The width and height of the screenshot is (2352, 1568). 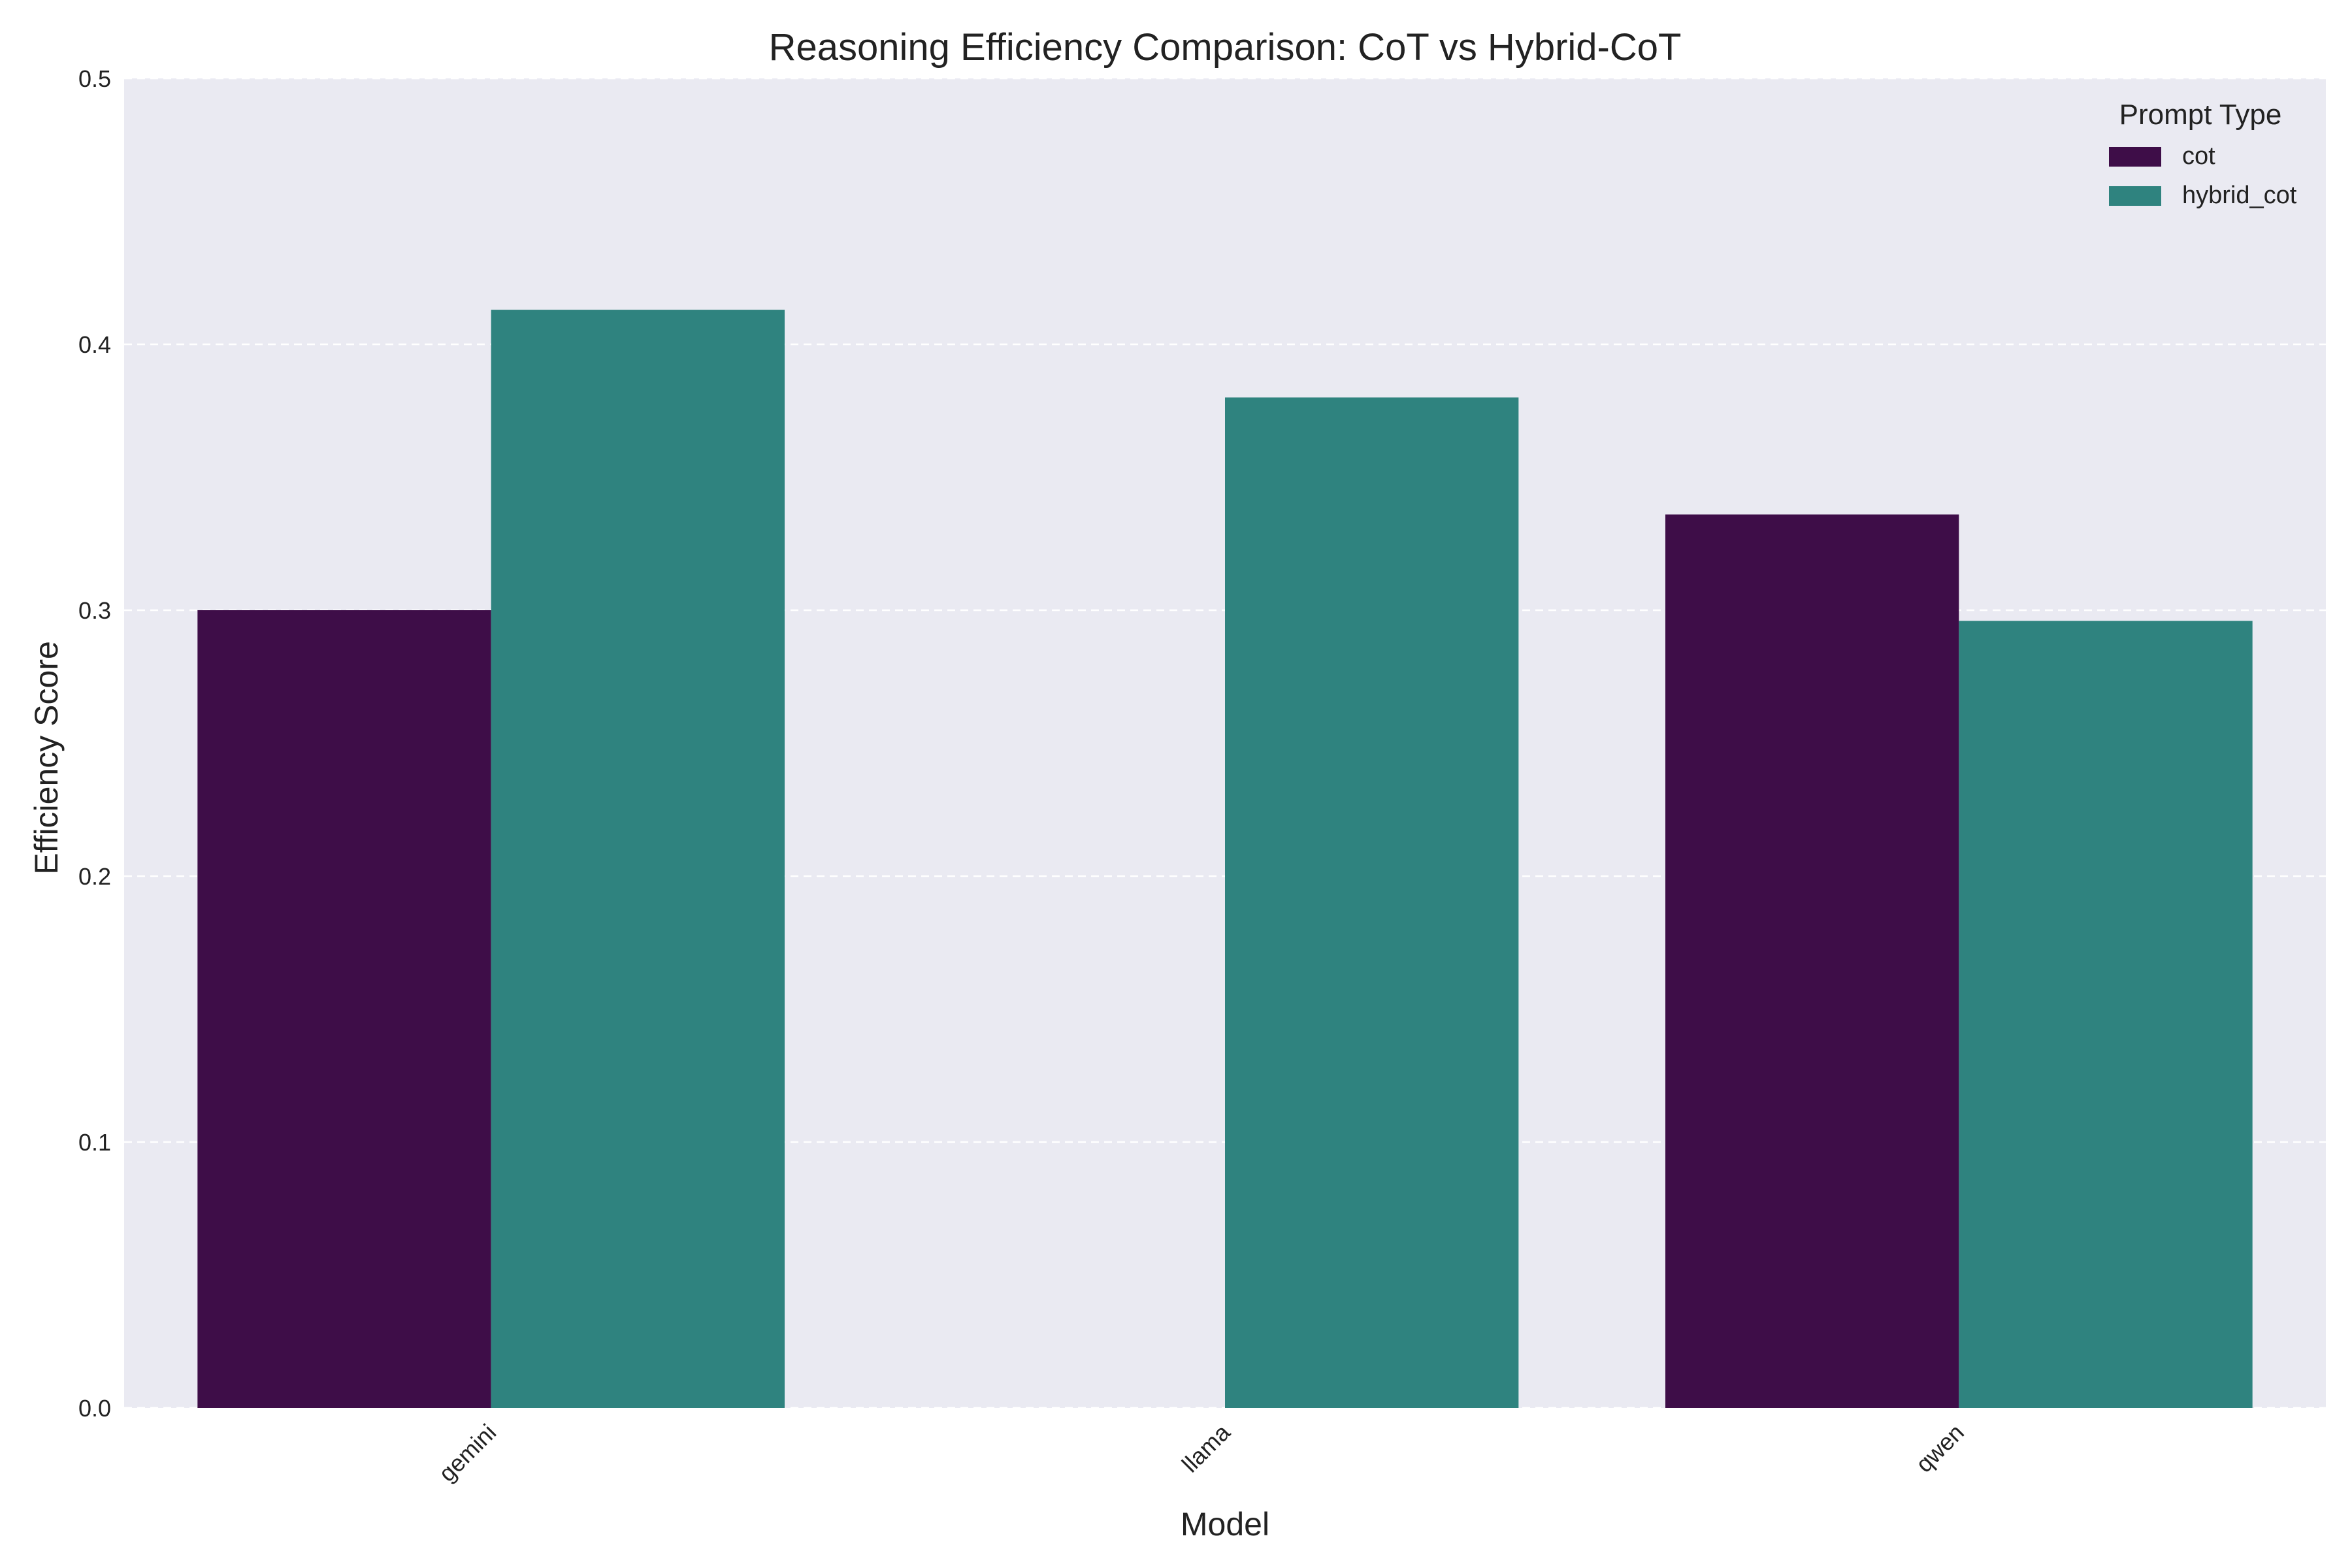 What do you see at coordinates (2135, 196) in the screenshot?
I see `legend-swatch-hybrid_cot` at bounding box center [2135, 196].